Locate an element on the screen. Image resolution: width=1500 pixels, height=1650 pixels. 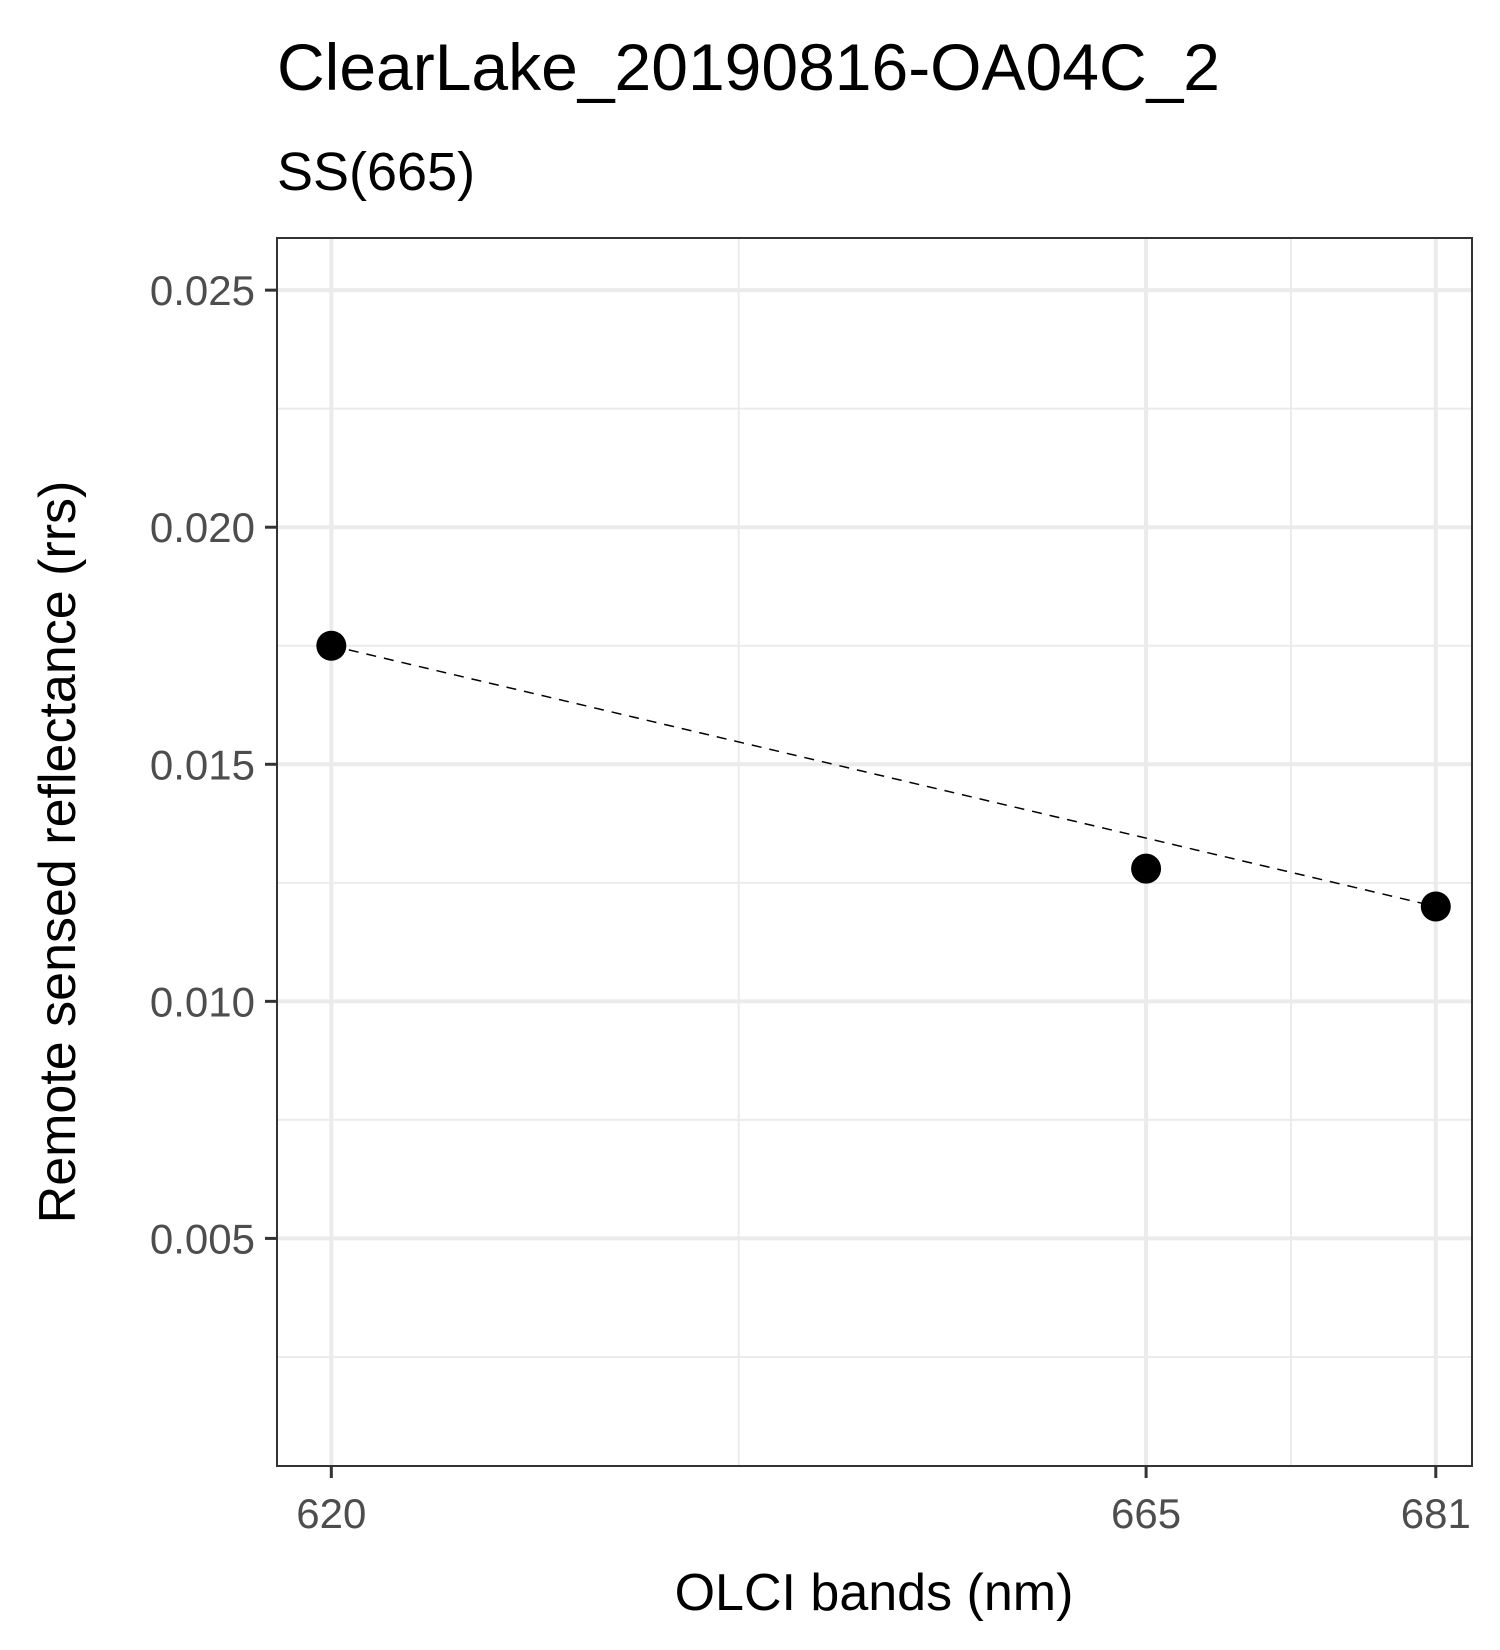
y-tick-label: 0.005 is located at coordinates (202, 1238).